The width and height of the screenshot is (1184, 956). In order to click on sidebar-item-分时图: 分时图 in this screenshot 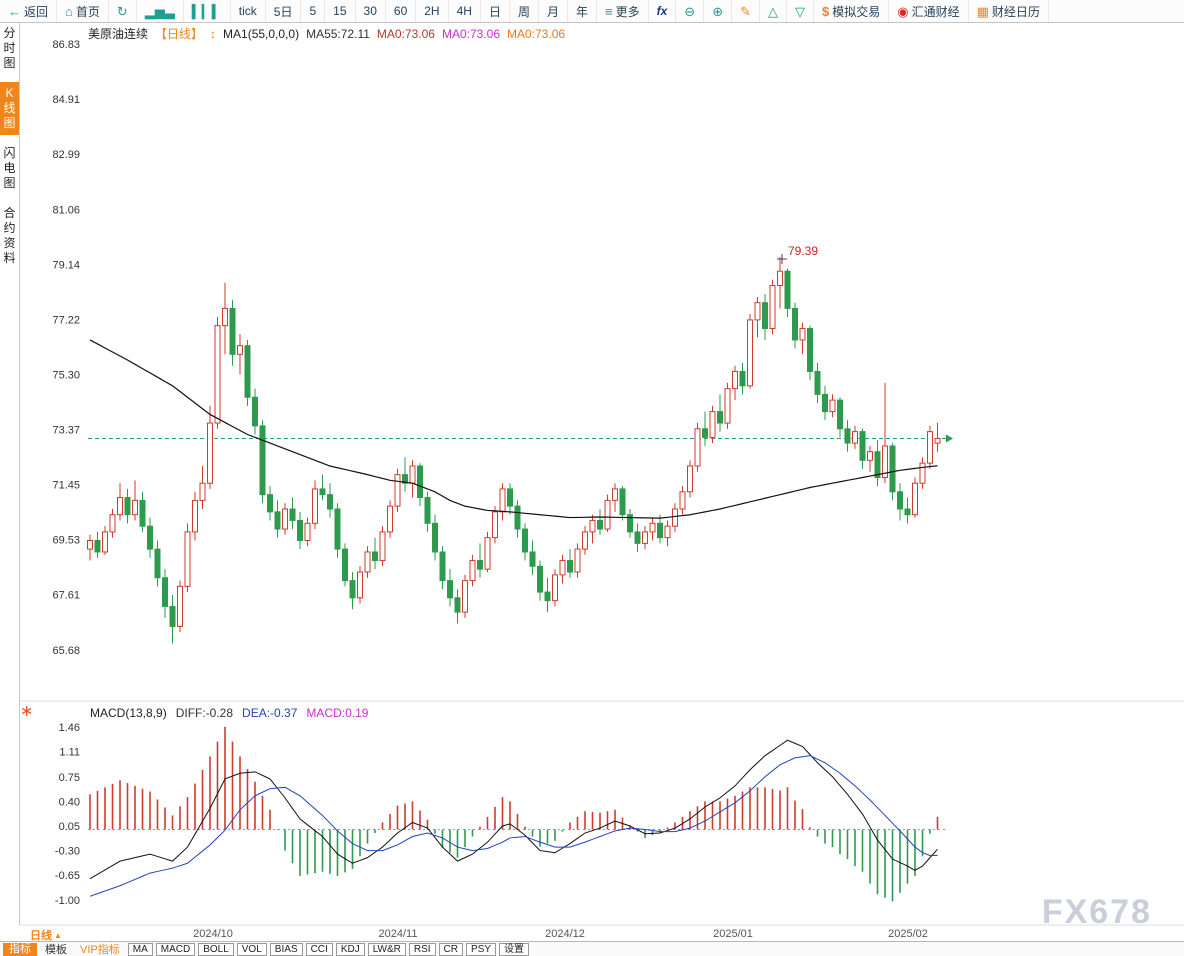, I will do `click(9, 48)`.